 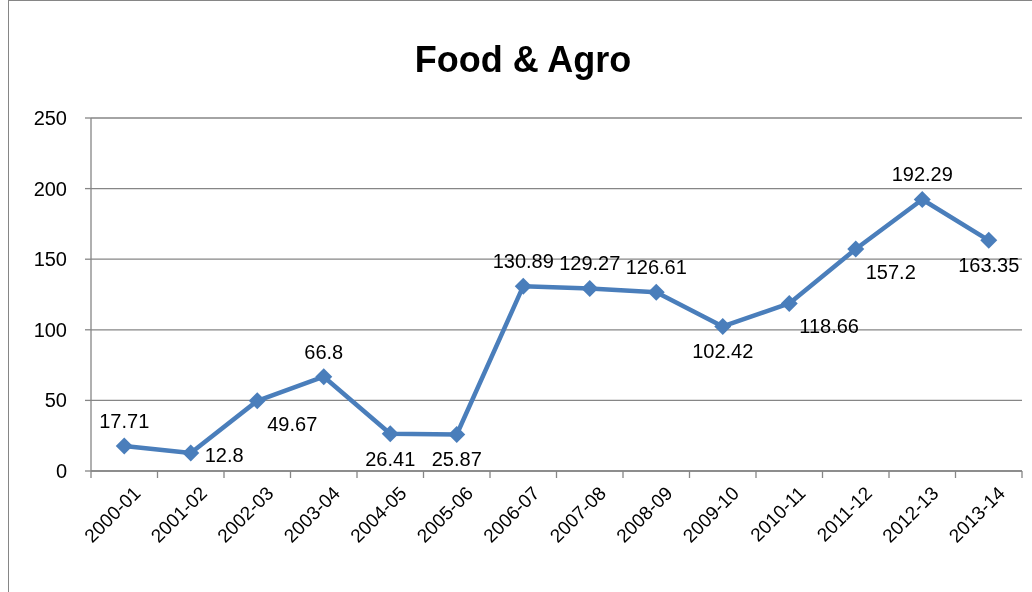 What do you see at coordinates (50, 329) in the screenshot?
I see `y-tick-label: 100` at bounding box center [50, 329].